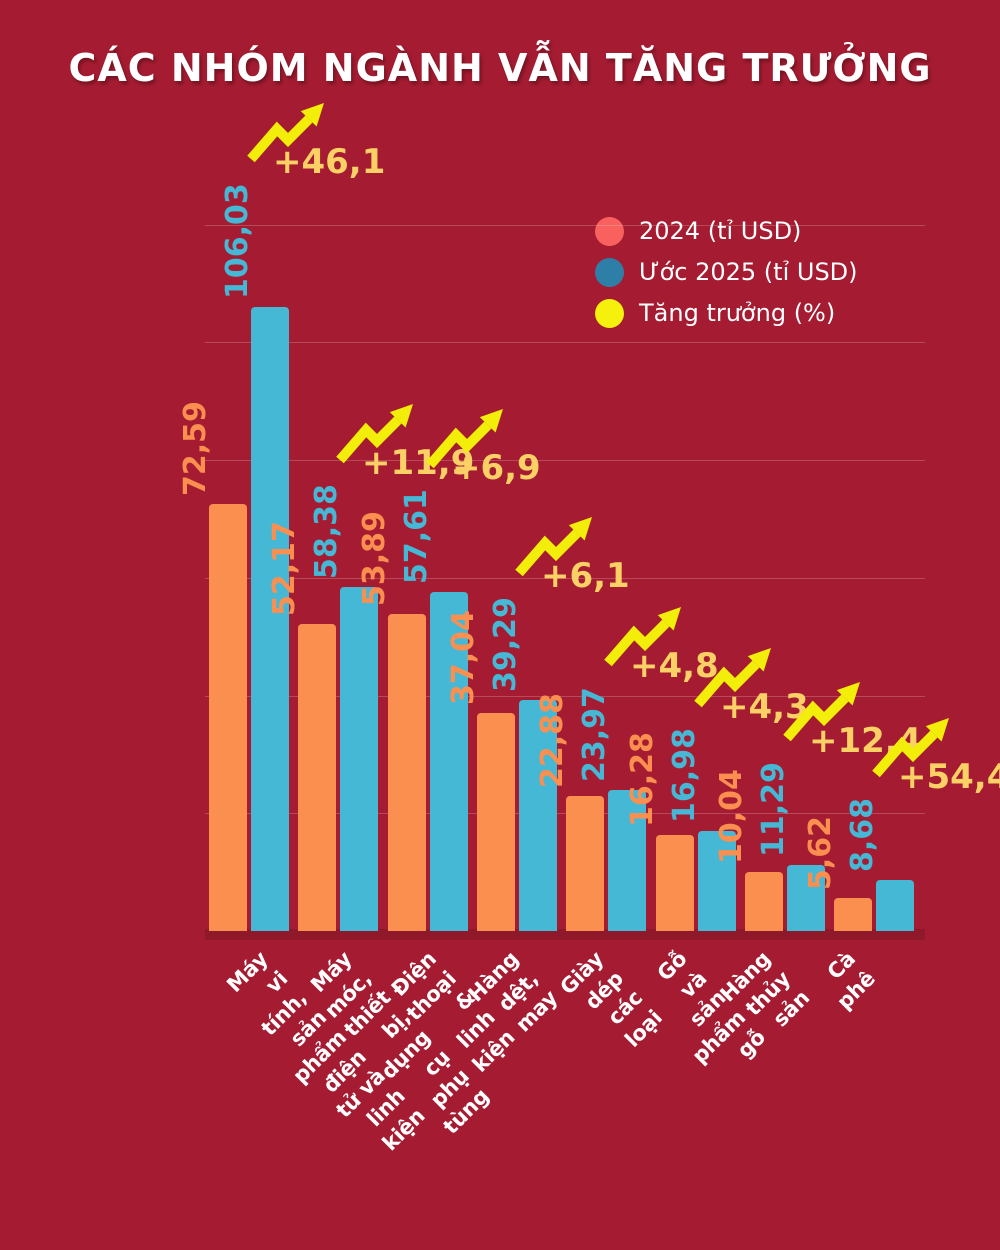 The width and height of the screenshot is (1000, 1250). What do you see at coordinates (820, 852) in the screenshot?
I see `value-label-2024: 5,62` at bounding box center [820, 852].